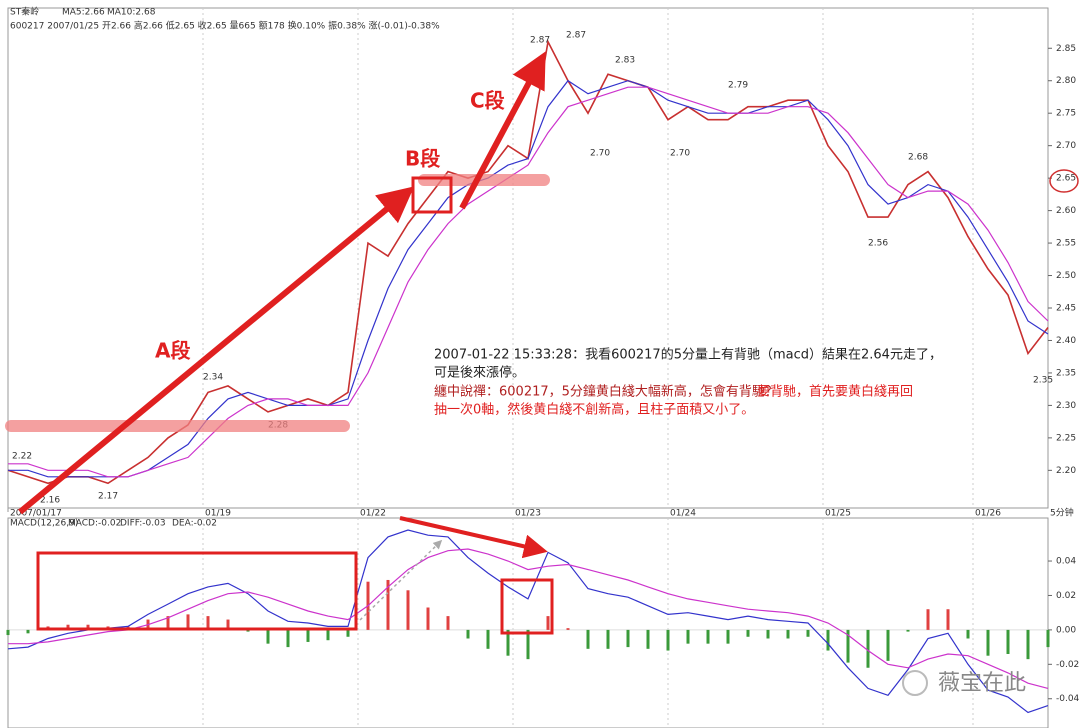  What do you see at coordinates (218, 514) in the screenshot?
I see `x-tick-label: 01/19` at bounding box center [218, 514].